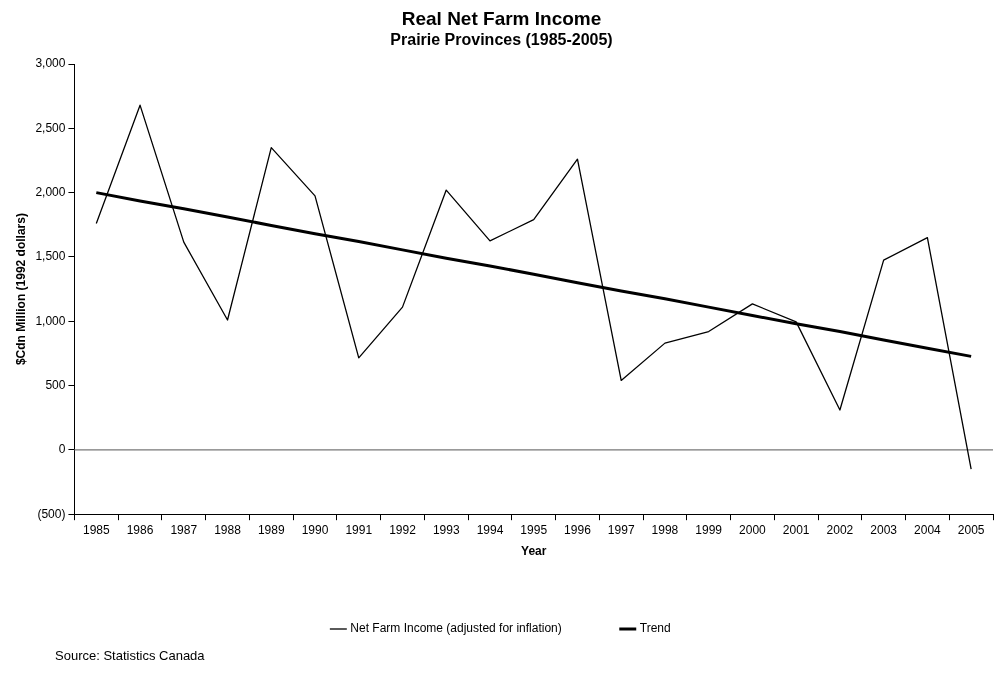 Image resolution: width=1005 pixels, height=675 pixels. What do you see at coordinates (359, 529) in the screenshot?
I see `x-tick-label: 1991` at bounding box center [359, 529].